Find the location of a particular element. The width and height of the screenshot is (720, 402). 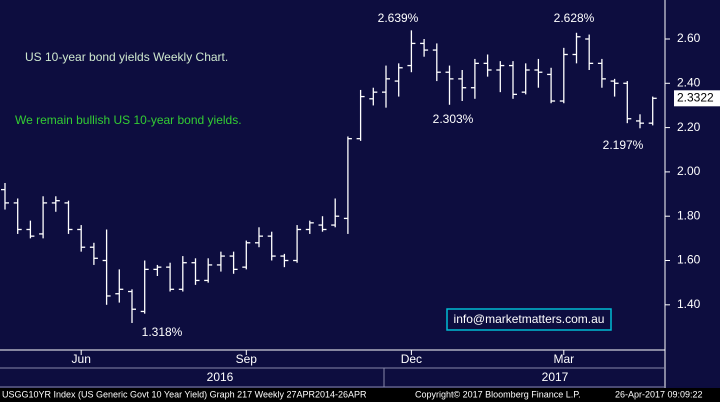

year-label: 2017 is located at coordinates (555, 377).